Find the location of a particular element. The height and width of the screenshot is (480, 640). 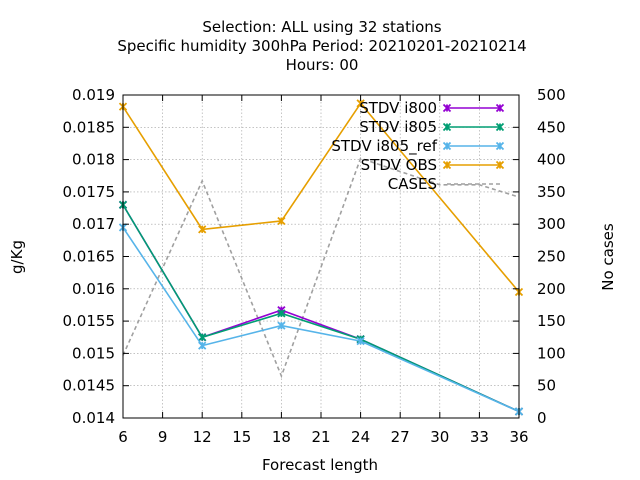

legend-label: STDV OBS is located at coordinates (399, 165).